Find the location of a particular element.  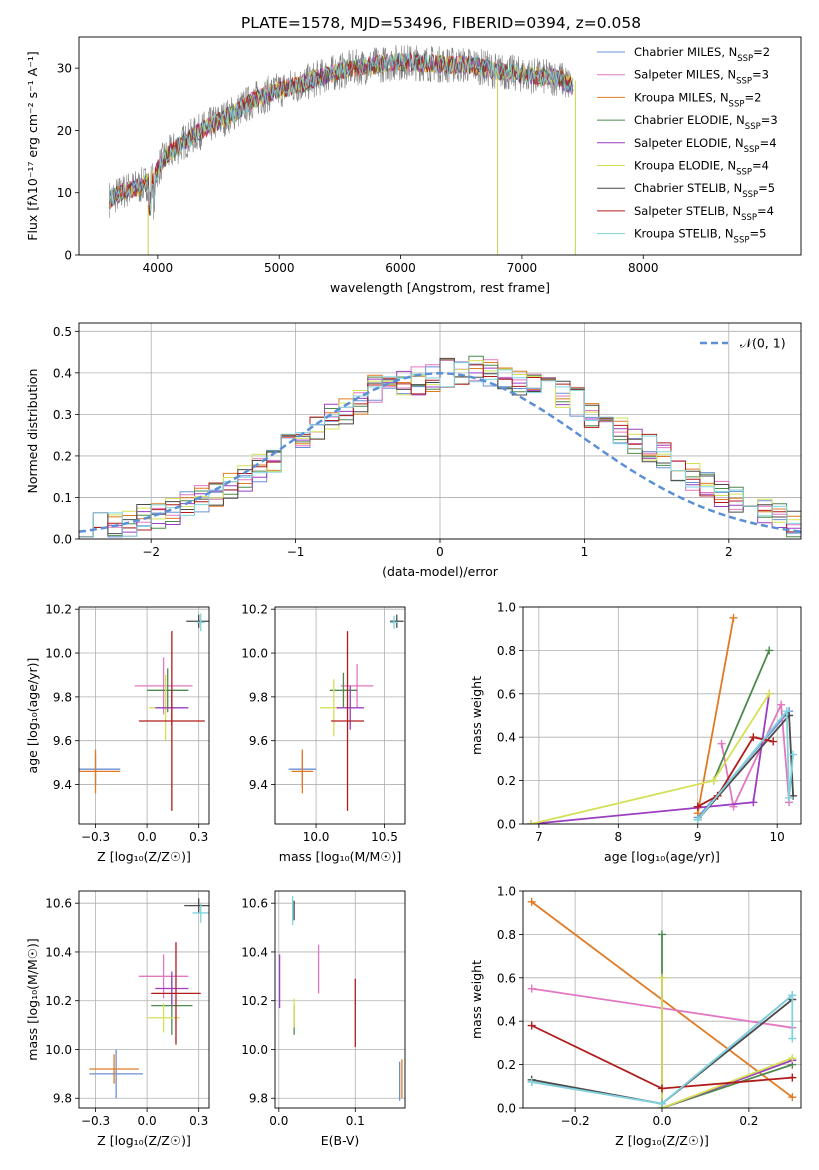

x-tick-label: 6000 is located at coordinates (400, 268).